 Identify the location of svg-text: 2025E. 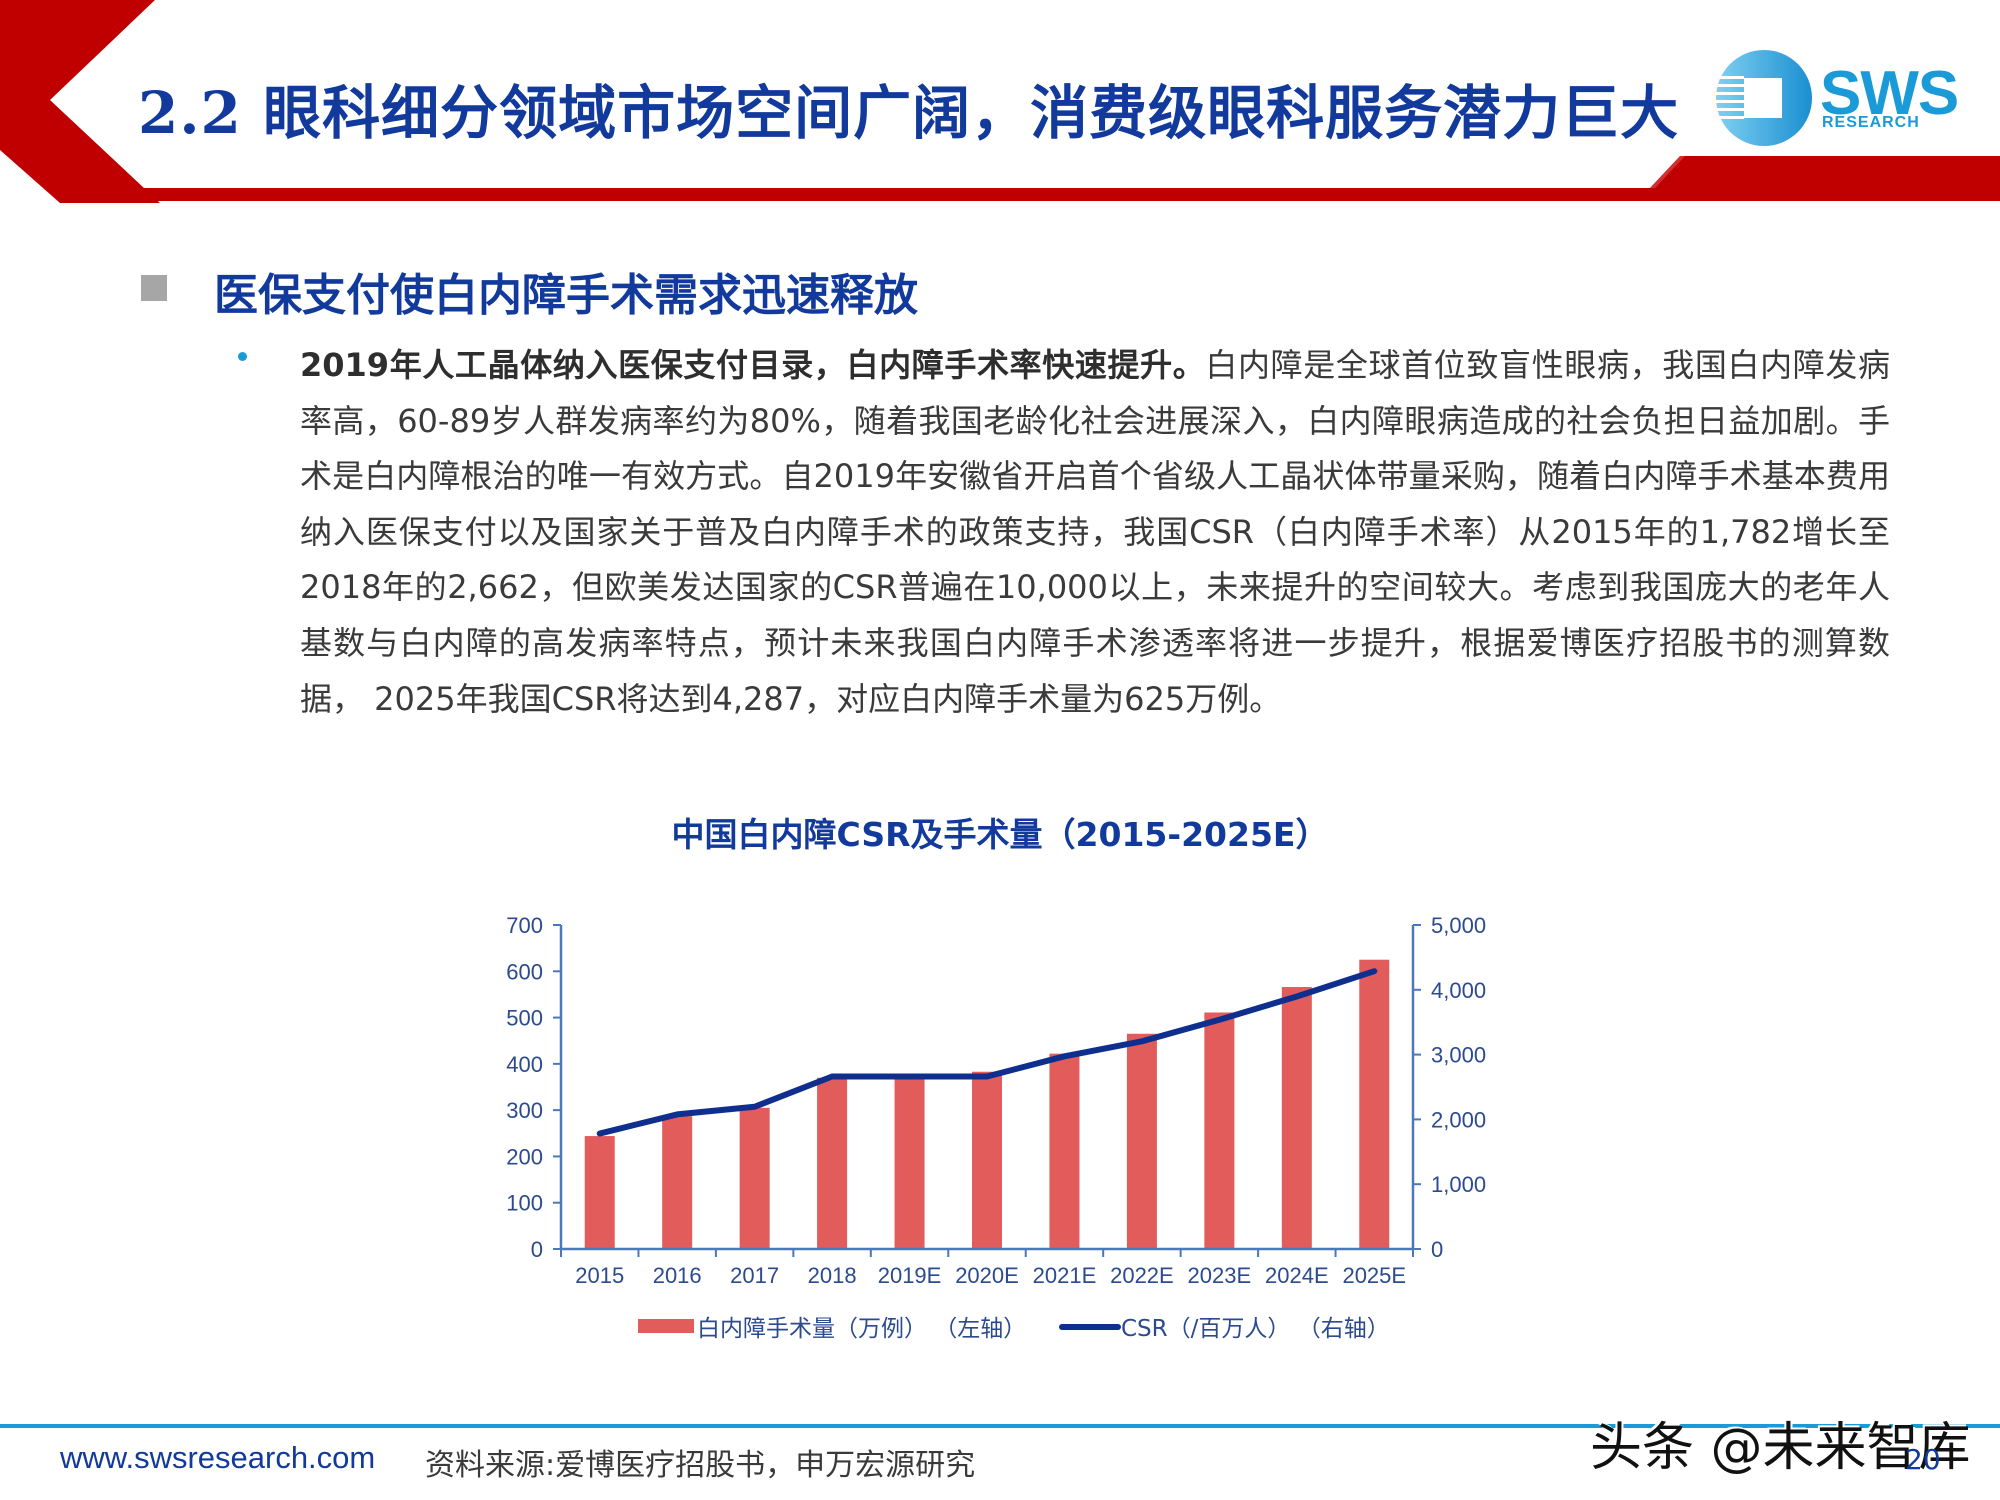
(1374, 1275).